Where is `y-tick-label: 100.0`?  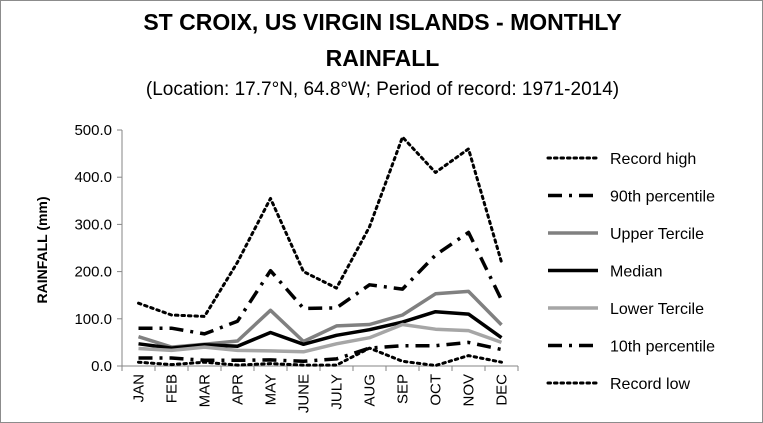
y-tick-label: 100.0 is located at coordinates (93, 319).